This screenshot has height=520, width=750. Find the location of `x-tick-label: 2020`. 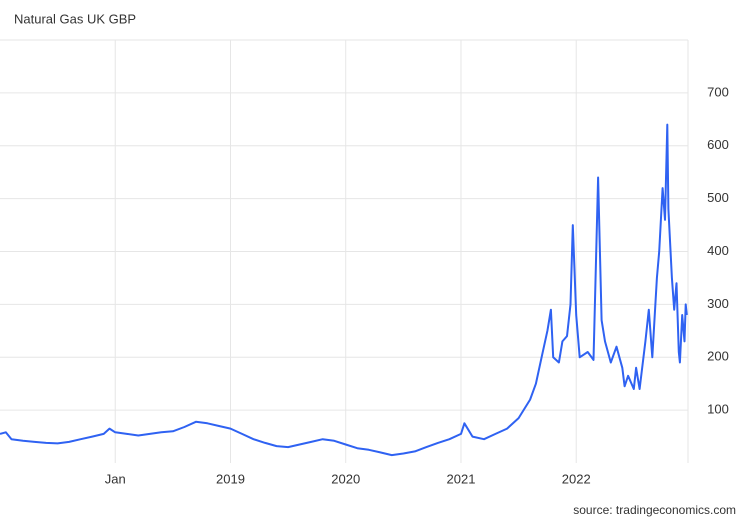

x-tick-label: 2020 is located at coordinates (345, 478).